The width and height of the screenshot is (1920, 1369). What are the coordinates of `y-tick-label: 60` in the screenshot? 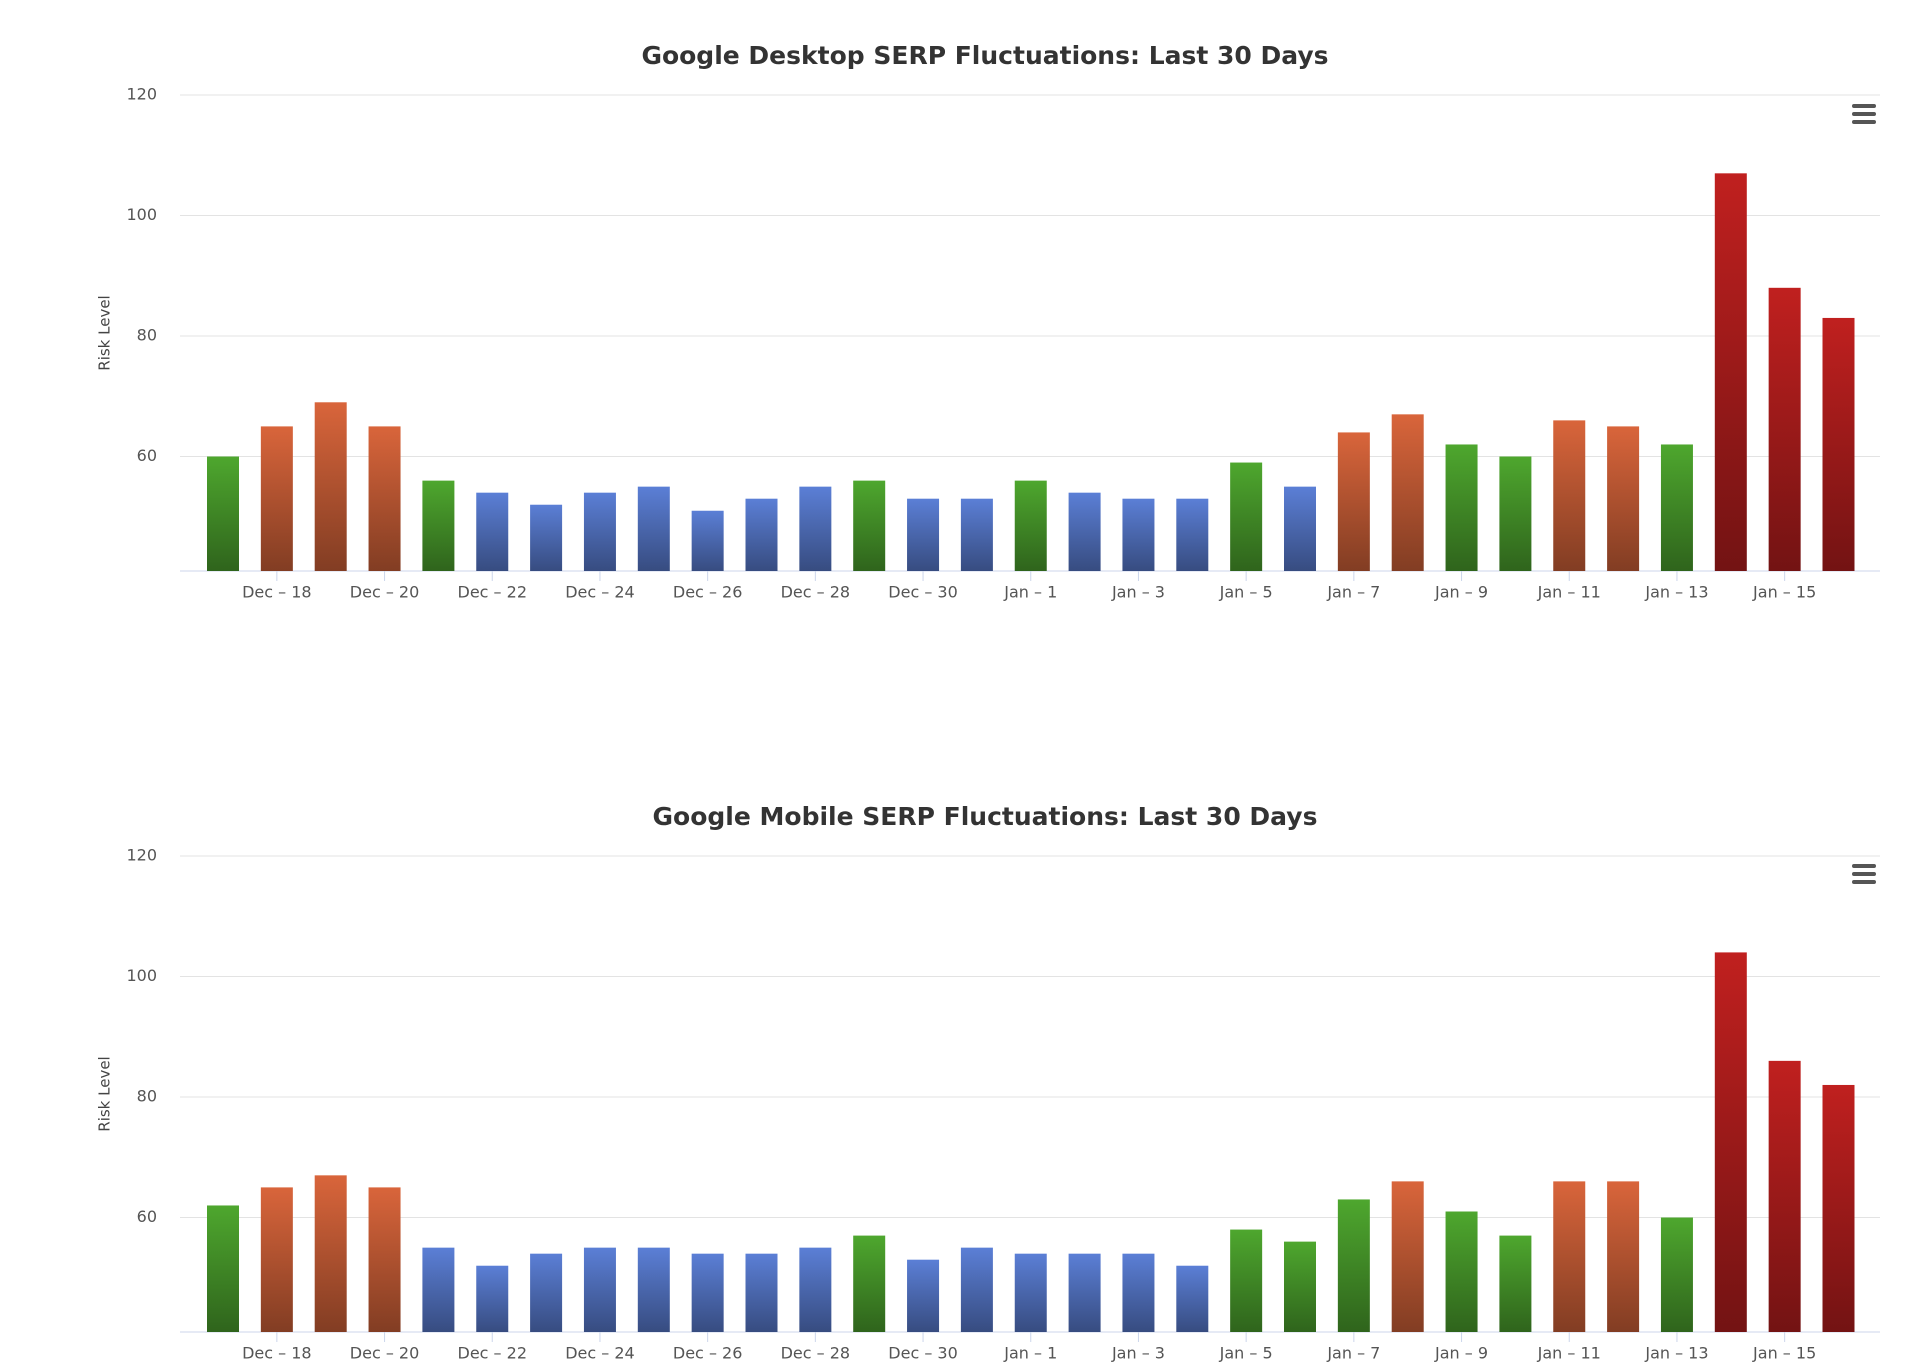 It's located at (147, 1216).